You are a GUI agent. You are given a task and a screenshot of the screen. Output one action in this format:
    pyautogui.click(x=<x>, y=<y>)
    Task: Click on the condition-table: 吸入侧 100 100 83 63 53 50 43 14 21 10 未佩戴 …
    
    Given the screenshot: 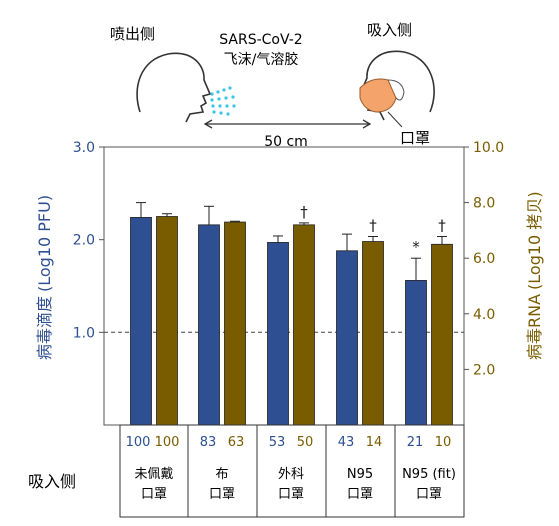 What is the action you would take?
    pyautogui.click(x=246, y=471)
    